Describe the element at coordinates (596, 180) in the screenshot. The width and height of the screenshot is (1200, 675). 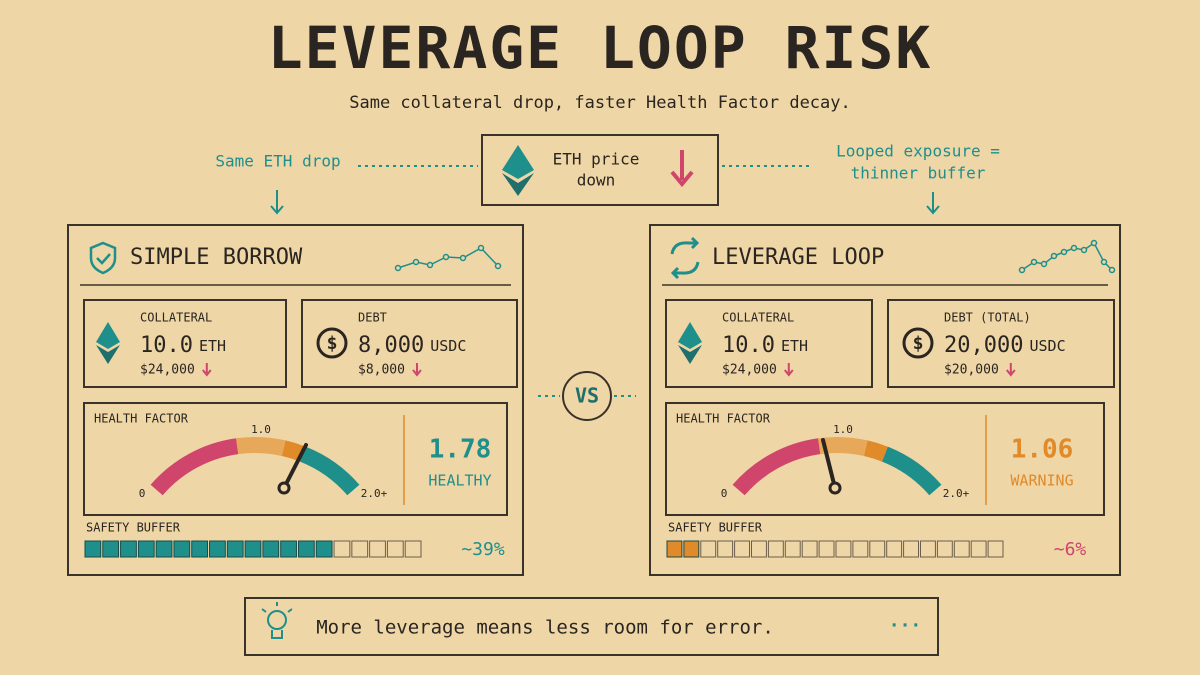
I see `center-text: down` at that location.